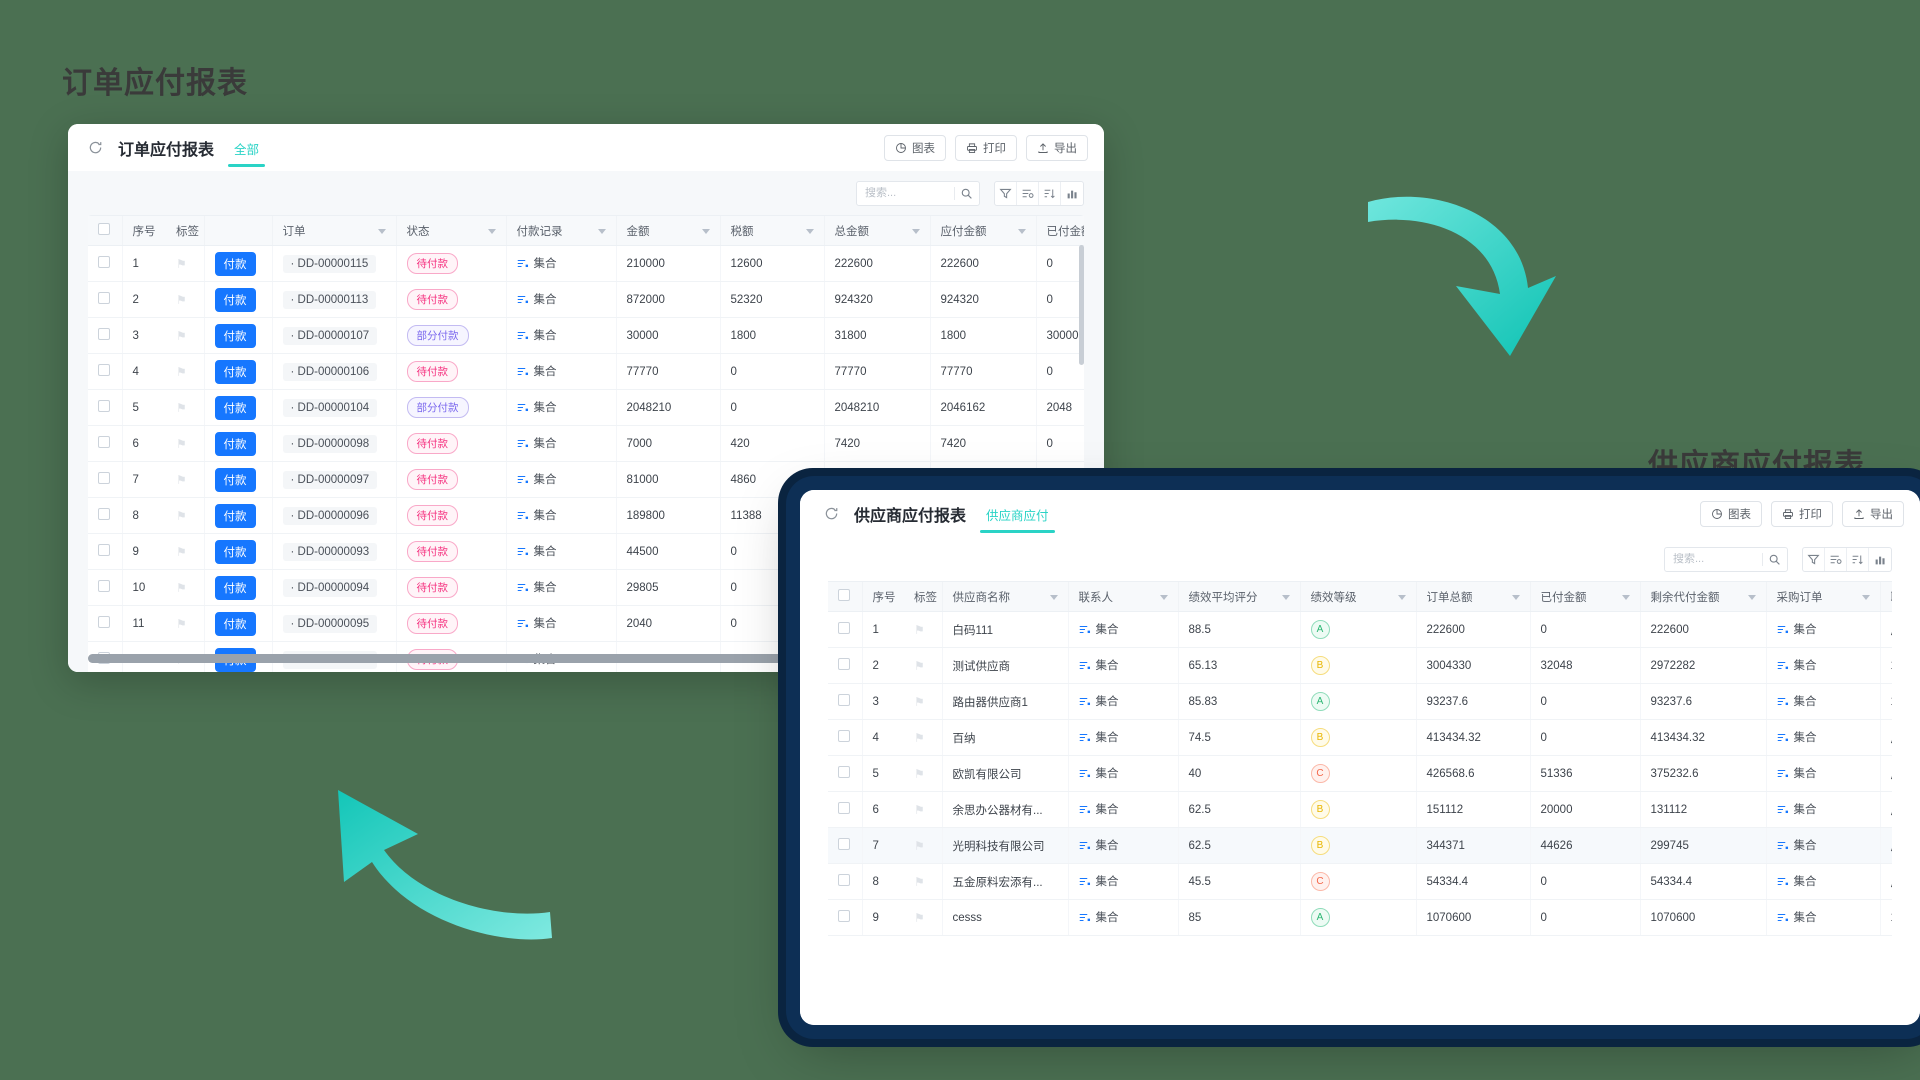  What do you see at coordinates (560, 230) in the screenshot?
I see `orders-th-payrec: 付款记录` at bounding box center [560, 230].